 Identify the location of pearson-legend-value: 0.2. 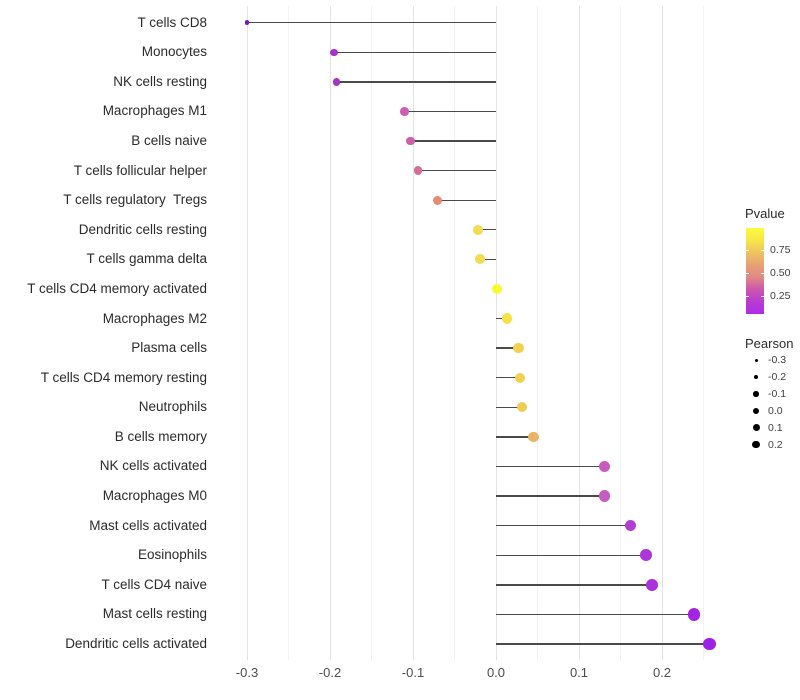
(775, 444).